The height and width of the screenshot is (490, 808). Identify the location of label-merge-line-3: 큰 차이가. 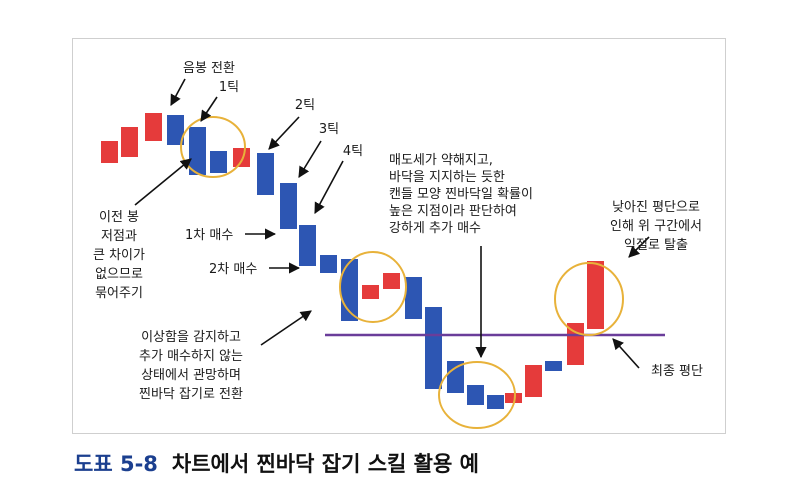
(119, 255).